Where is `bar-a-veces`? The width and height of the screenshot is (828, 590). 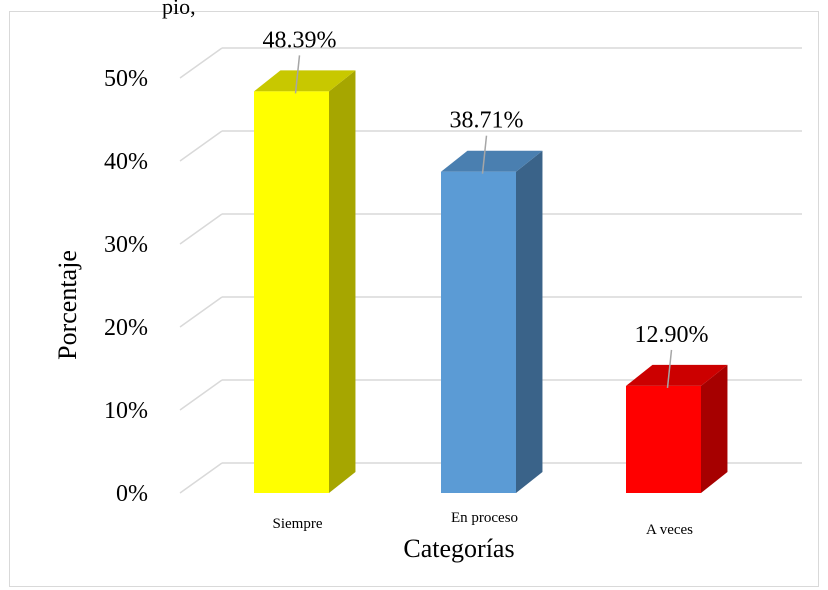
bar-a-veces is located at coordinates (677, 428).